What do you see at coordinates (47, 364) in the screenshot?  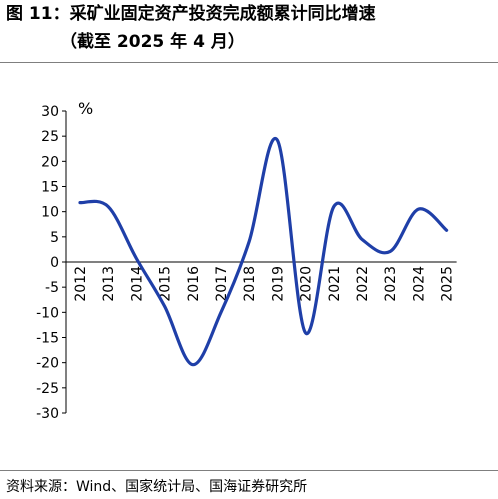 I see `y-tick-label: -20` at bounding box center [47, 364].